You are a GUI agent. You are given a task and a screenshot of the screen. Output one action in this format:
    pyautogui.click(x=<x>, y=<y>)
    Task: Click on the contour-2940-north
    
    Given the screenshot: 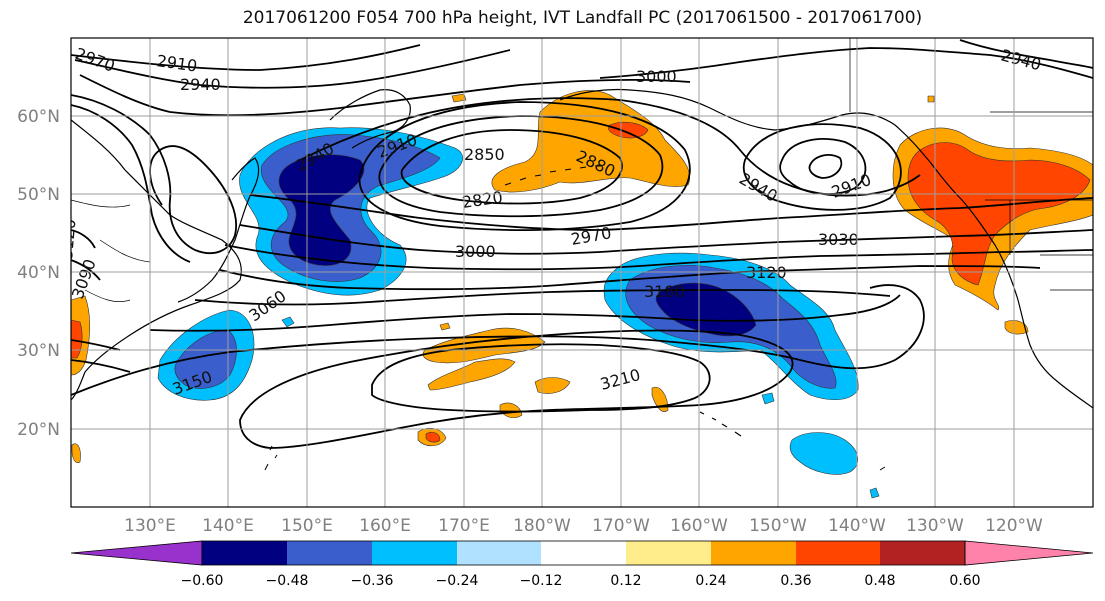 What is the action you would take?
    pyautogui.click(x=292, y=69)
    